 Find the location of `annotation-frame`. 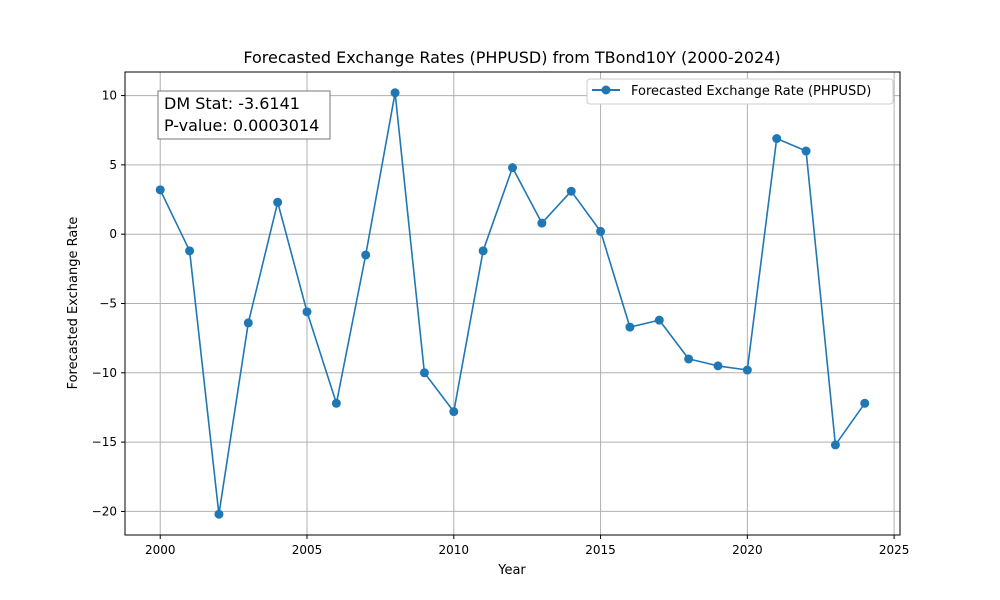

annotation-frame is located at coordinates (244, 115).